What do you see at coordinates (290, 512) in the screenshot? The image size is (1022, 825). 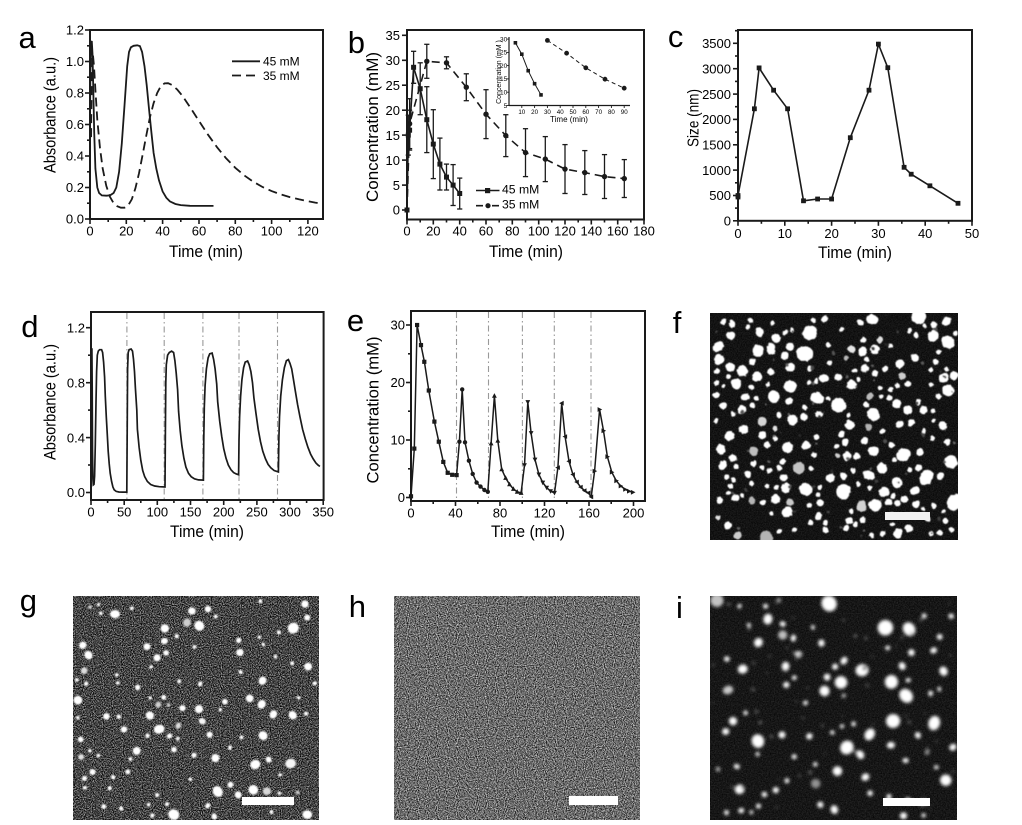 I see `svg-text: 300` at bounding box center [290, 512].